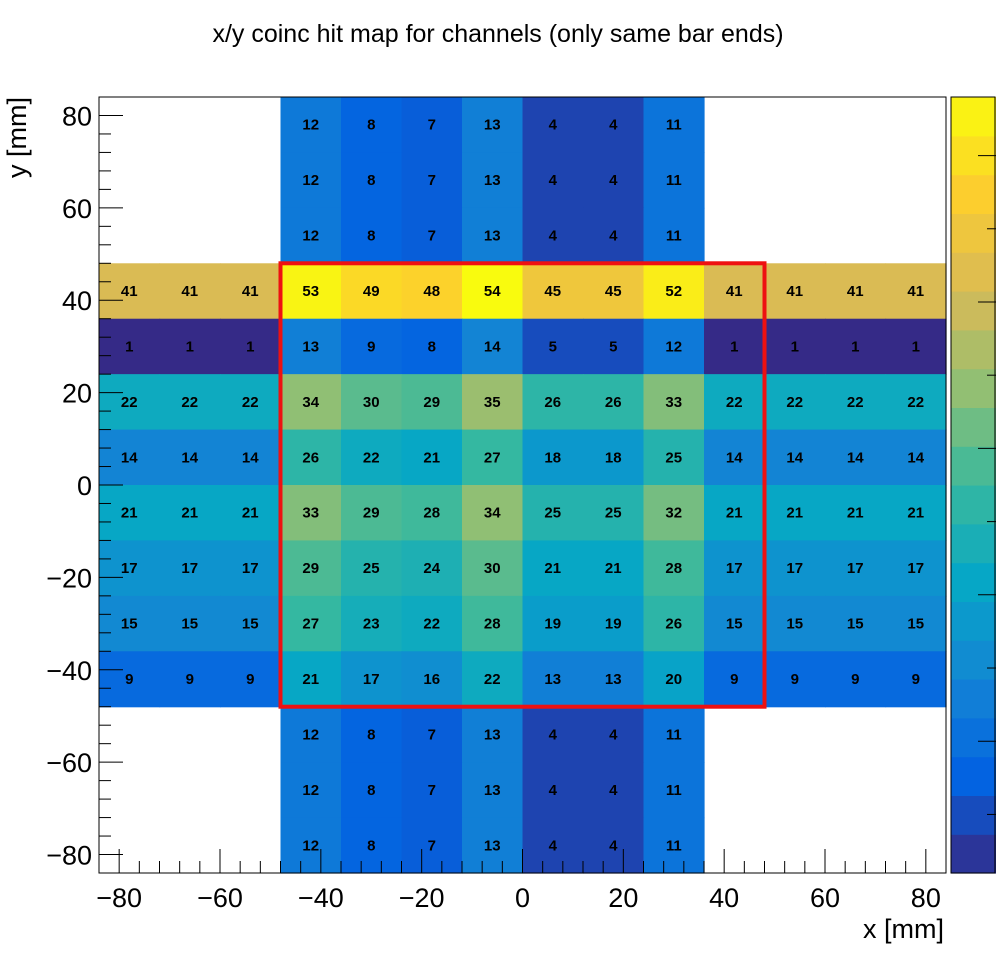  I want to click on cell-value-label: 34, so click(492, 513).